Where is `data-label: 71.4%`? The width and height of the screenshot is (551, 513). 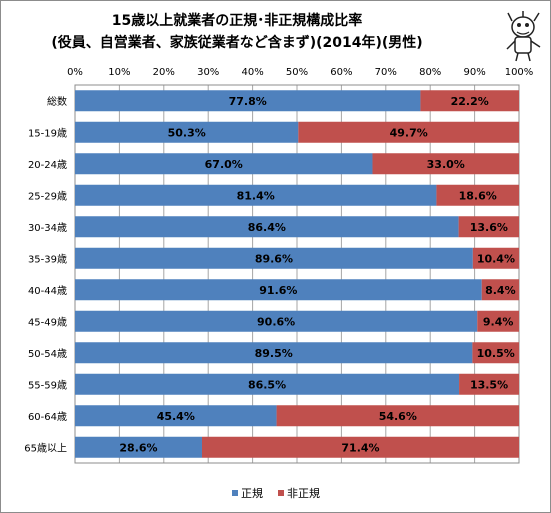 data-label: 71.4% is located at coordinates (360, 447).